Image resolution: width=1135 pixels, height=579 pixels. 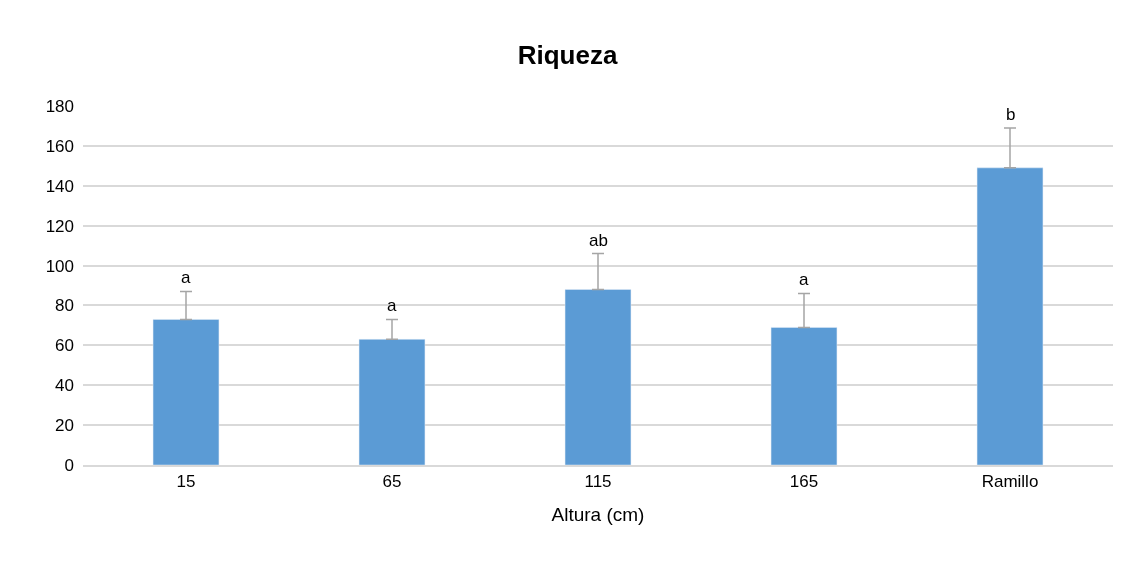 What do you see at coordinates (64, 426) in the screenshot?
I see `y-tick-label: 20` at bounding box center [64, 426].